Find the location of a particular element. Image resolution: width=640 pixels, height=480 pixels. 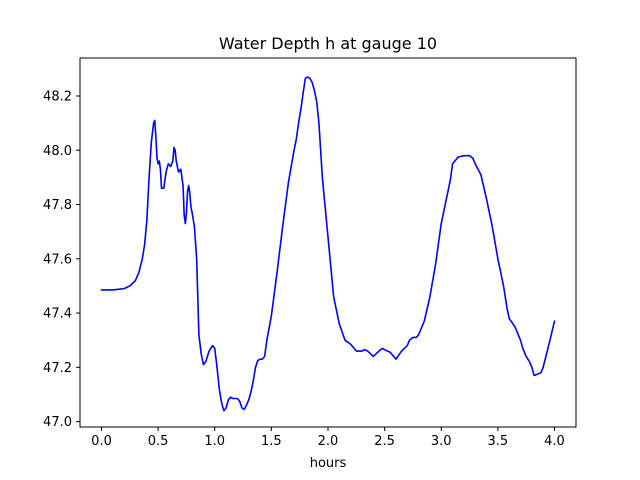

x-axis-label: hours is located at coordinates (328, 463).